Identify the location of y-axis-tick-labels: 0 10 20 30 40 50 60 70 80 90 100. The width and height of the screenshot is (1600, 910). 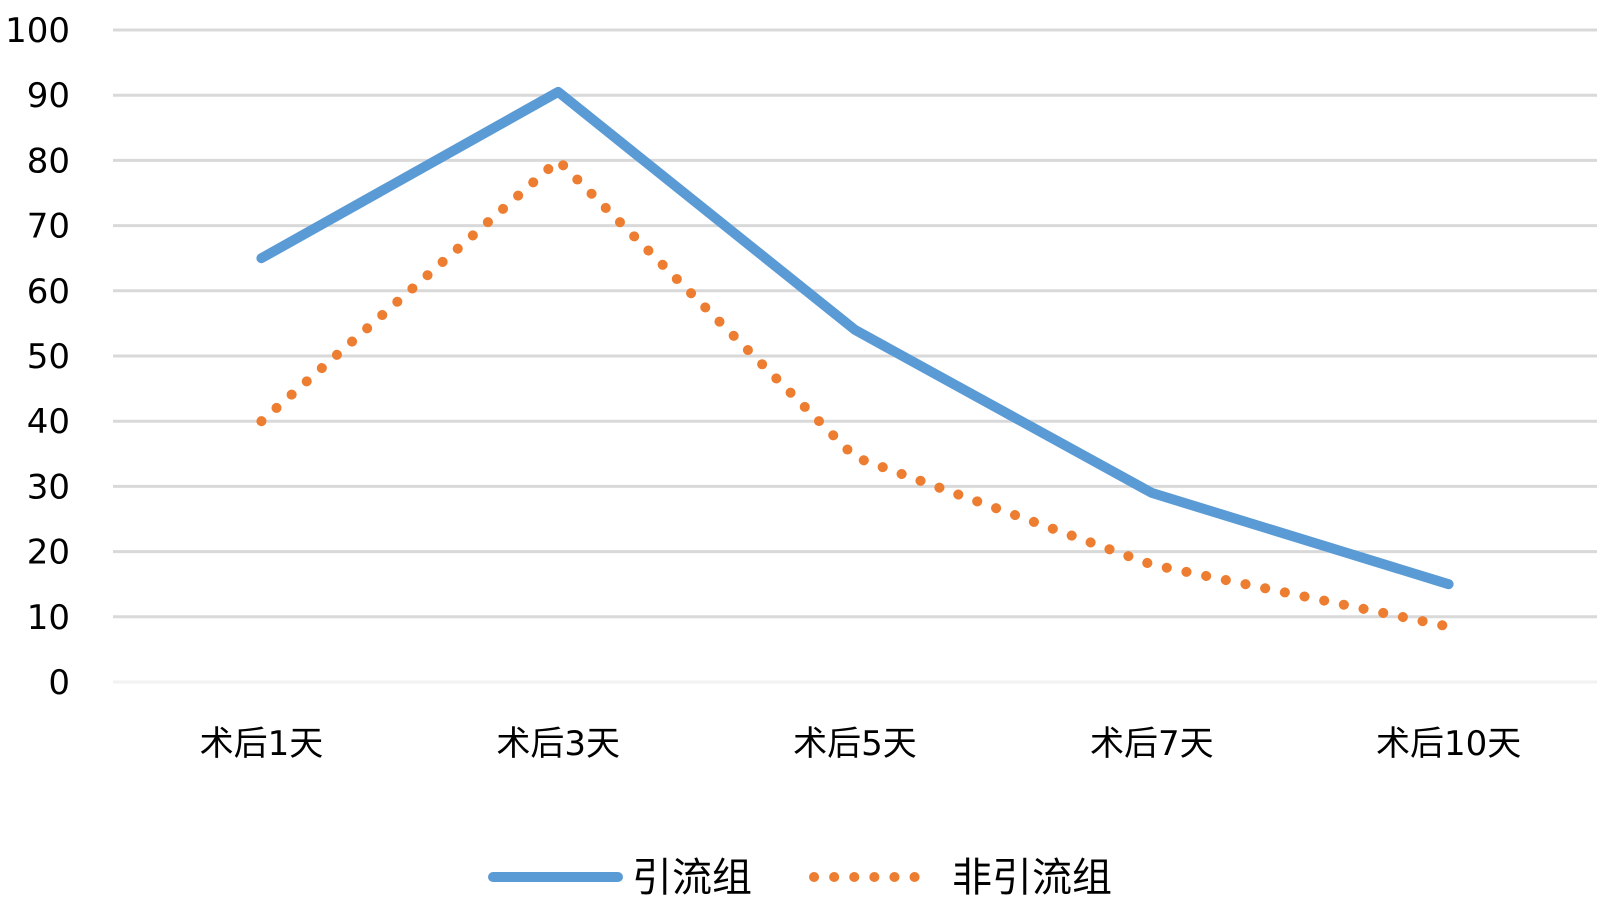
(37, 357).